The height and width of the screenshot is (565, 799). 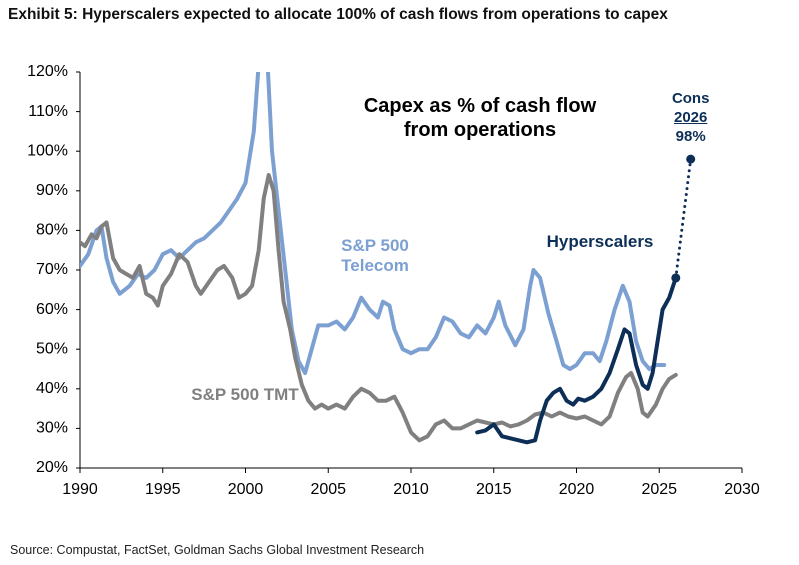 What do you see at coordinates (659, 489) in the screenshot?
I see `x-tick-label: 2025` at bounding box center [659, 489].